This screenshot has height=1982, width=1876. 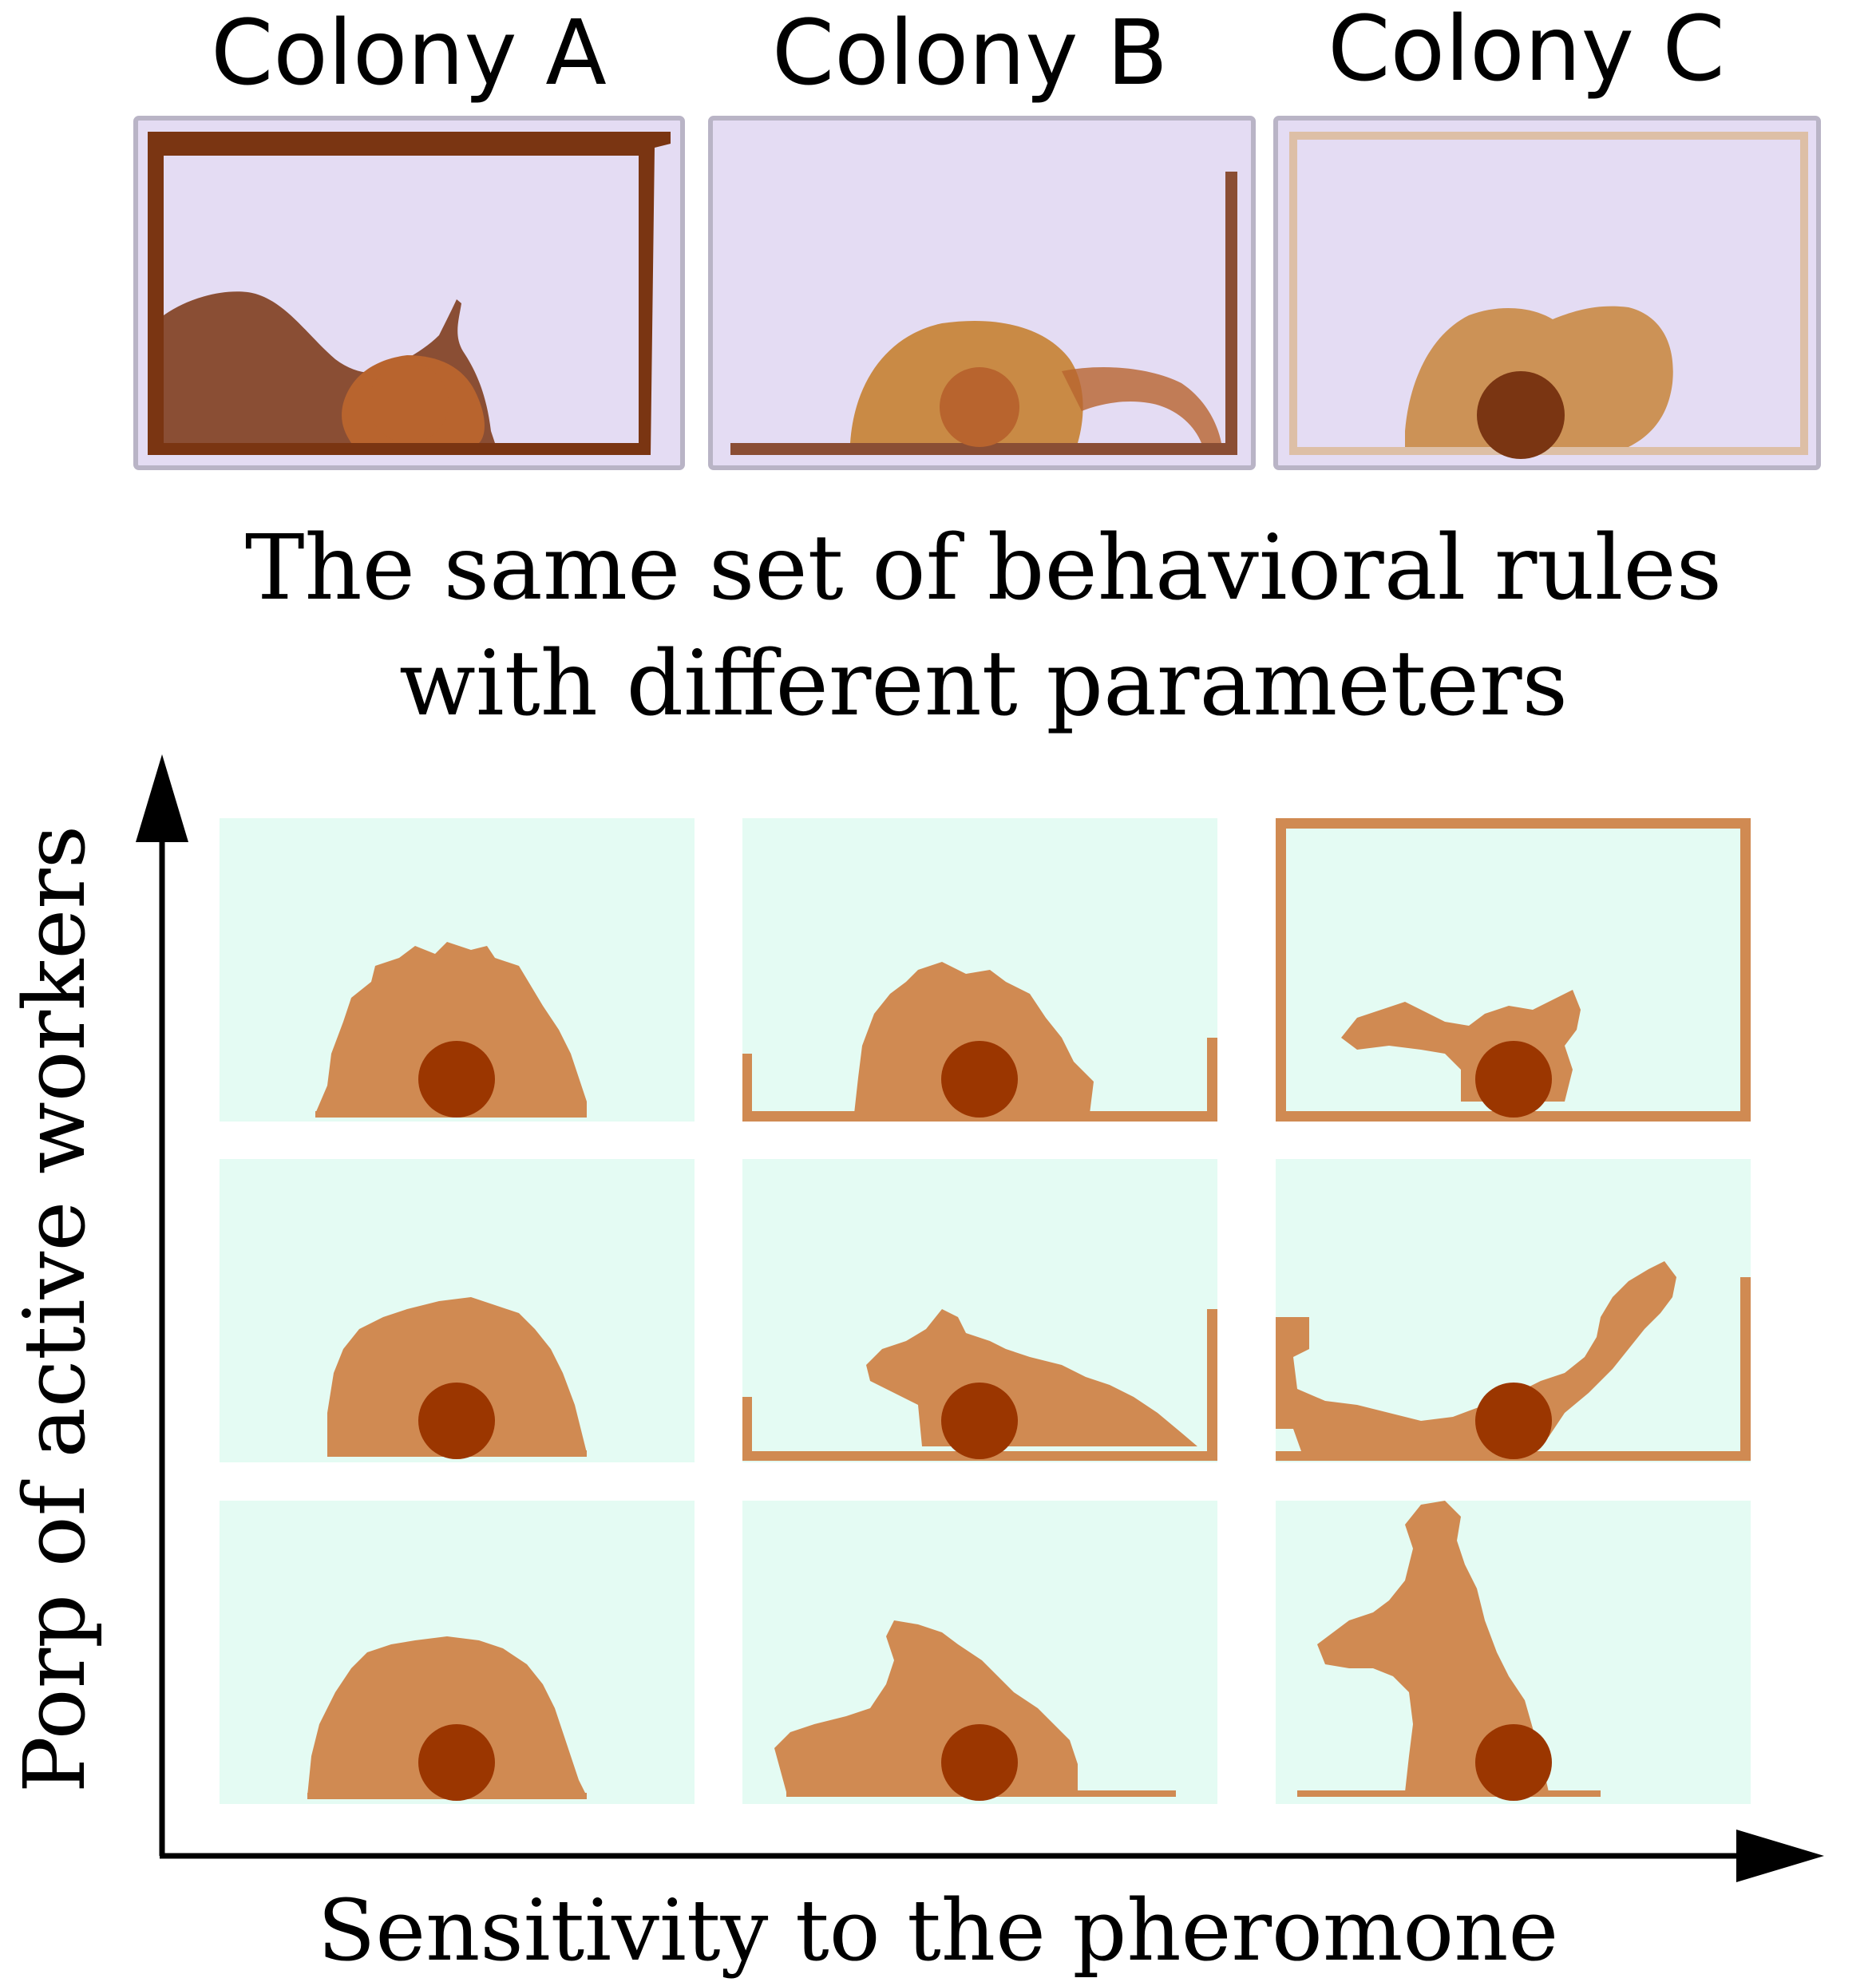 I want to click on colony-b-photo, so click(x=982, y=293).